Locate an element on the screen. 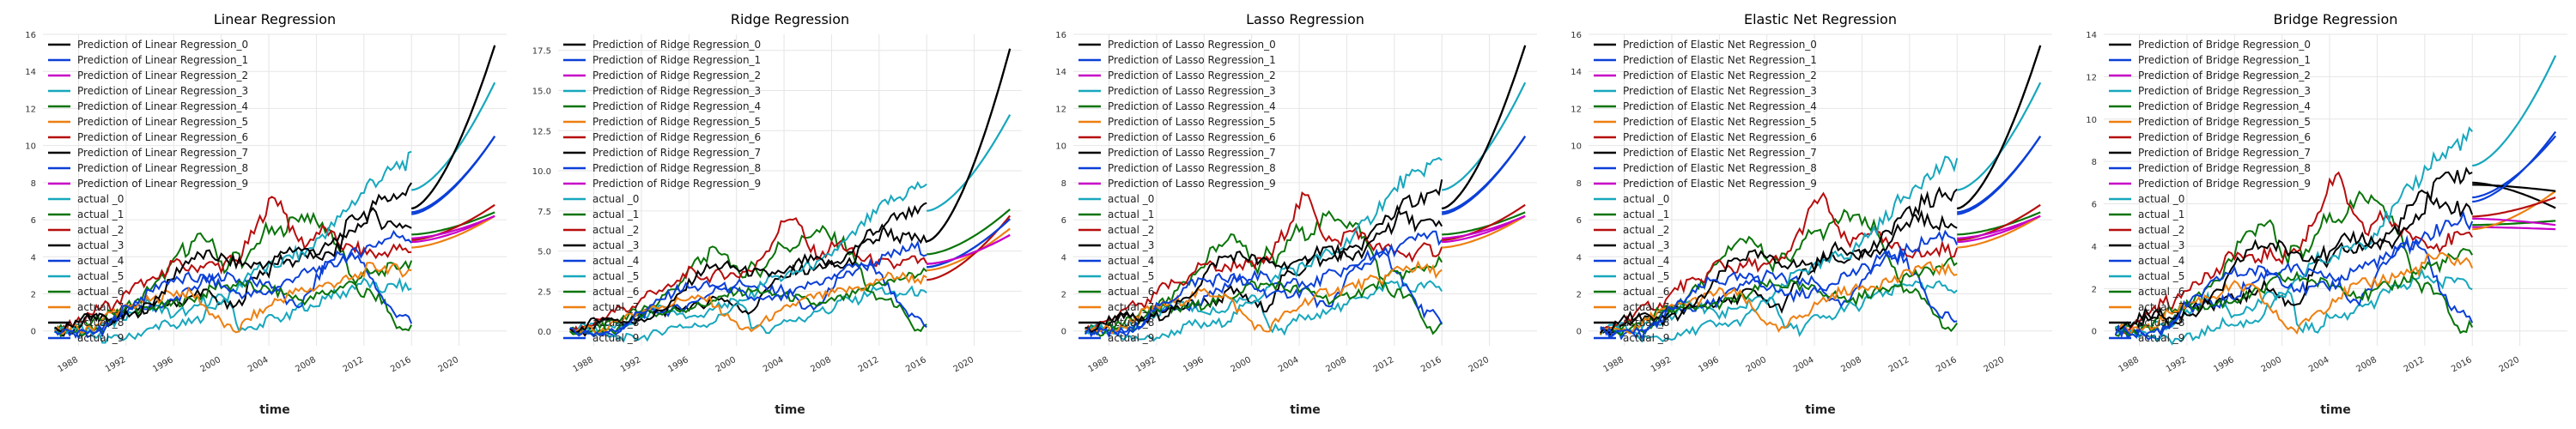  legend-label: Prediction of Bridge Regression_9 is located at coordinates (2224, 184).